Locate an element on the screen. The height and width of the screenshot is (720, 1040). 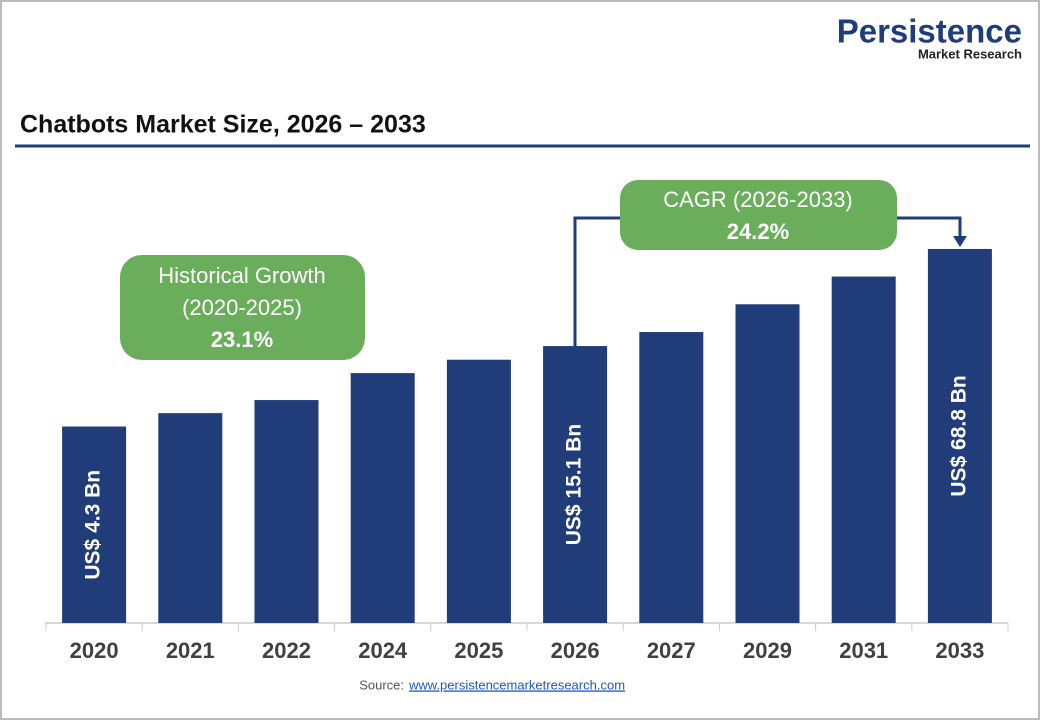
x-tick-label: 2020 is located at coordinates (94, 650).